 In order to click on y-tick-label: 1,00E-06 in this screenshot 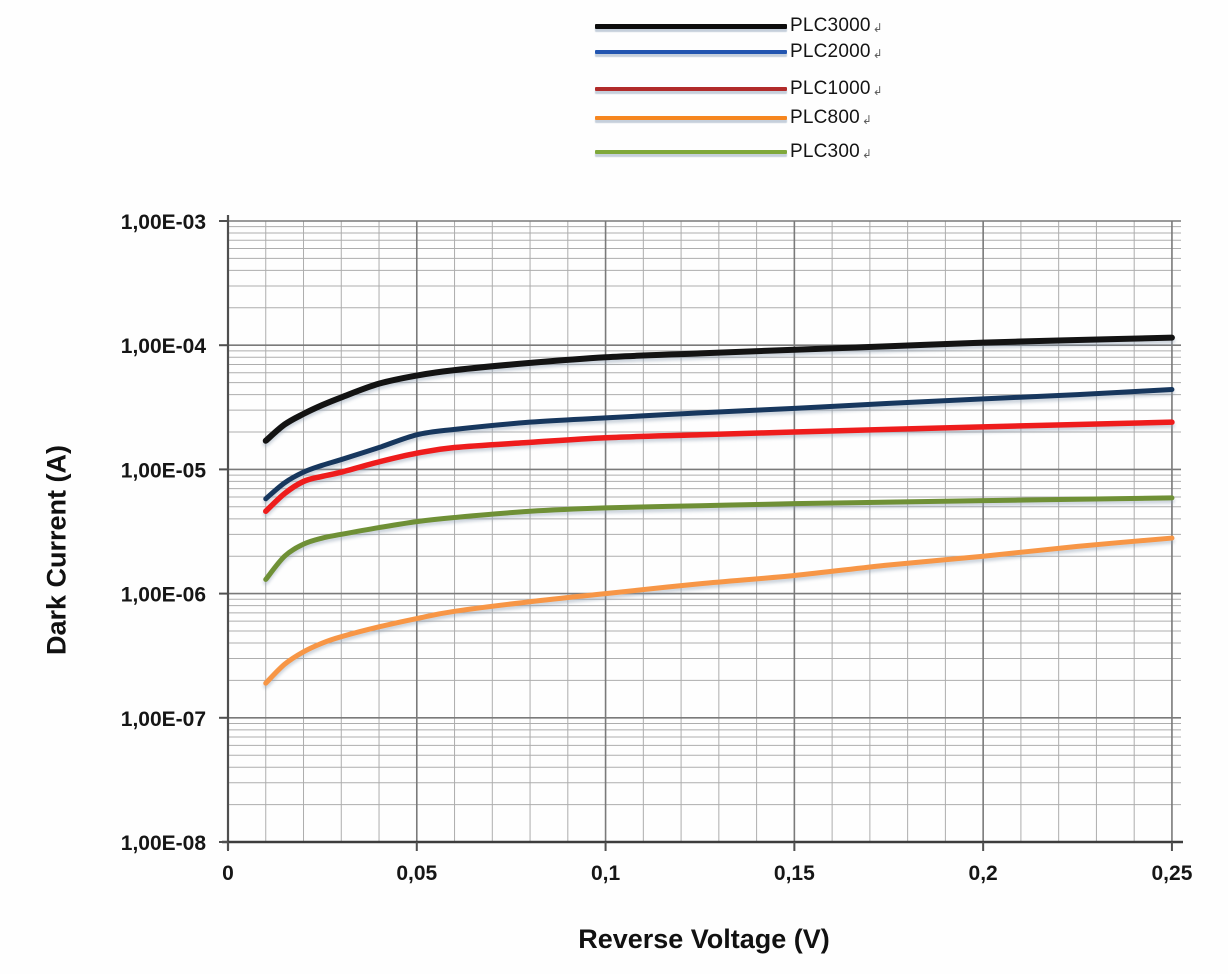, I will do `click(163, 595)`.